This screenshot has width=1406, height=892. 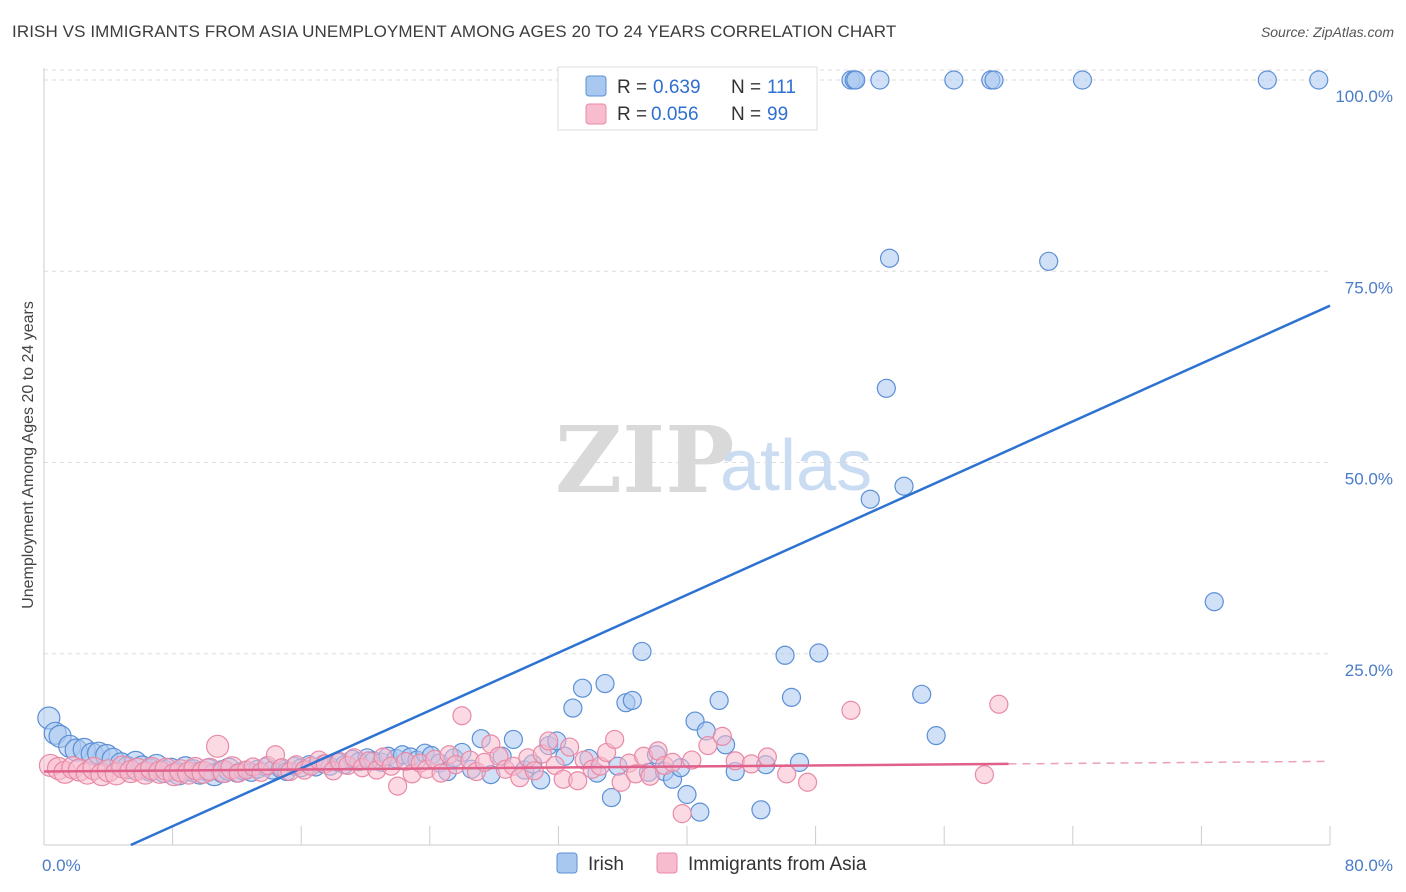 I want to click on watermark-zip: ZIP, so click(x=644, y=460).